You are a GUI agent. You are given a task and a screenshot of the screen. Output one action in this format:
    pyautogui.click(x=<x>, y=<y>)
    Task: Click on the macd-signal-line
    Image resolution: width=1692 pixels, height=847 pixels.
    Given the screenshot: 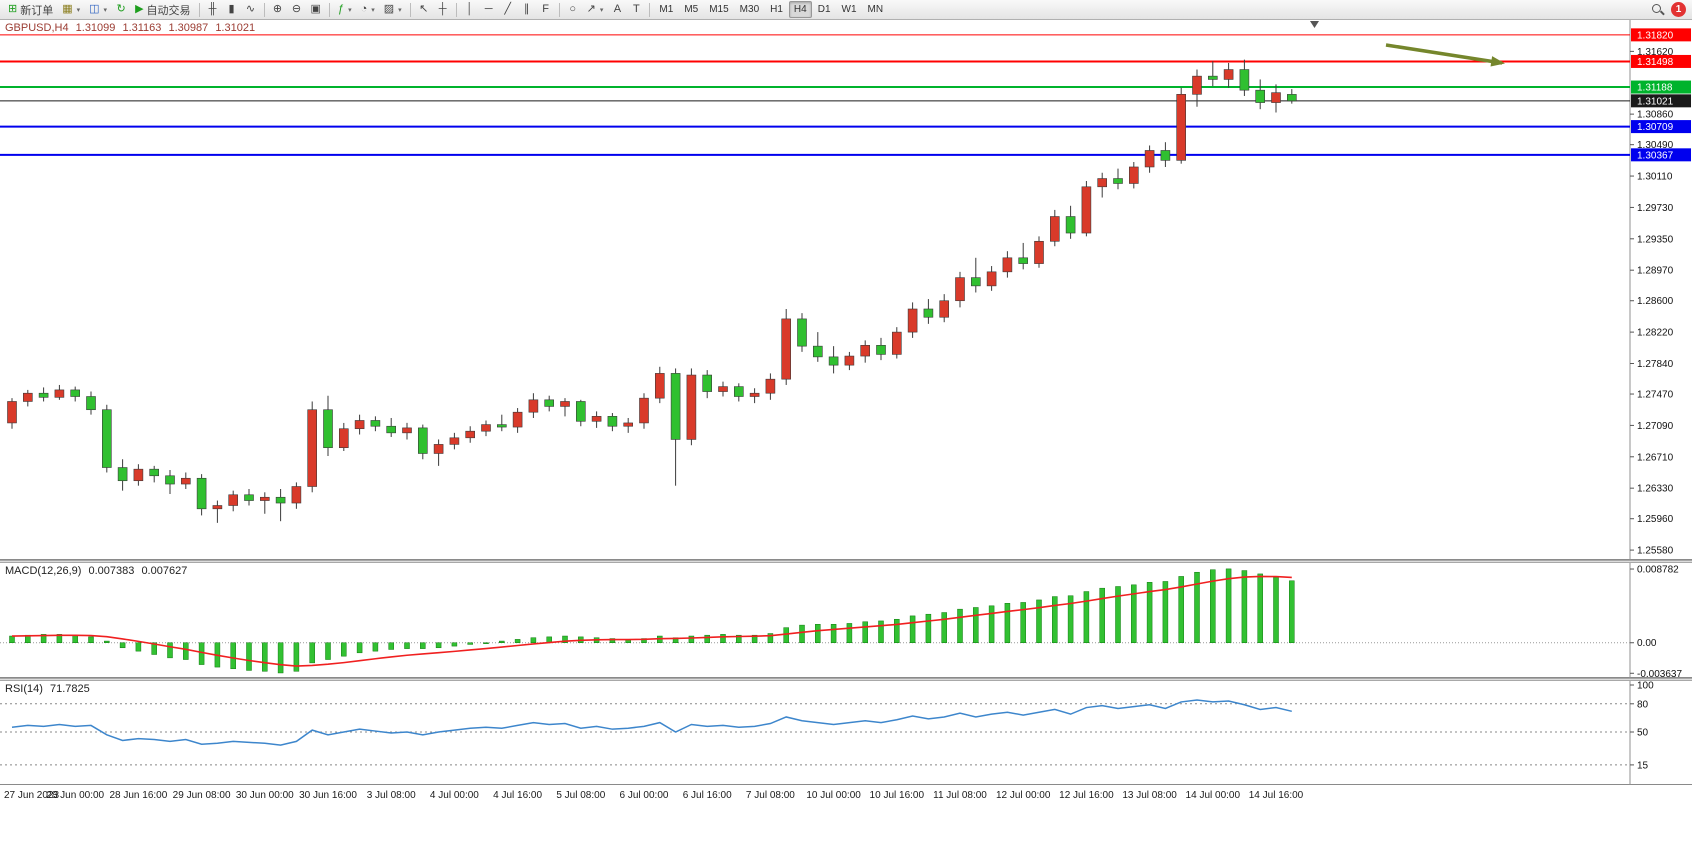 What is the action you would take?
    pyautogui.click(x=651, y=621)
    